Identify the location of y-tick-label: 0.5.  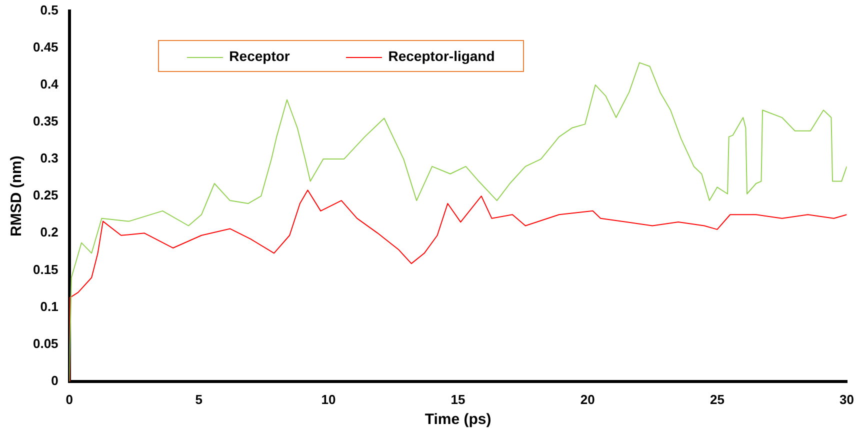
(49, 10).